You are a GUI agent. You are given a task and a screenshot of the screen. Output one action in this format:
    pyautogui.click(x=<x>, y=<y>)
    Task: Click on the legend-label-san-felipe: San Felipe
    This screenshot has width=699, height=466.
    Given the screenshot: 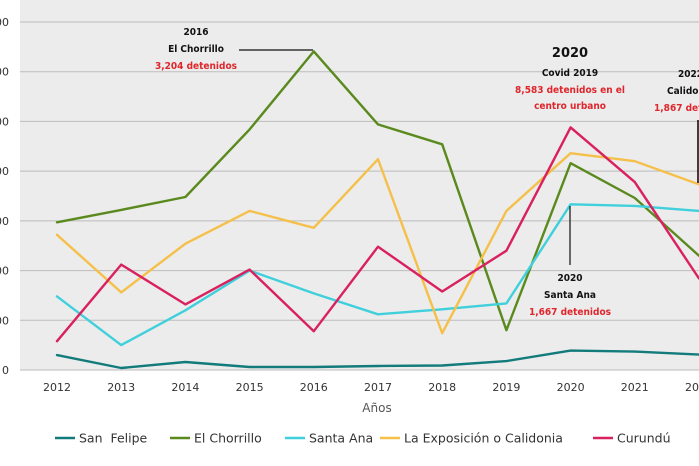 What is the action you would take?
    pyautogui.click(x=113, y=438)
    